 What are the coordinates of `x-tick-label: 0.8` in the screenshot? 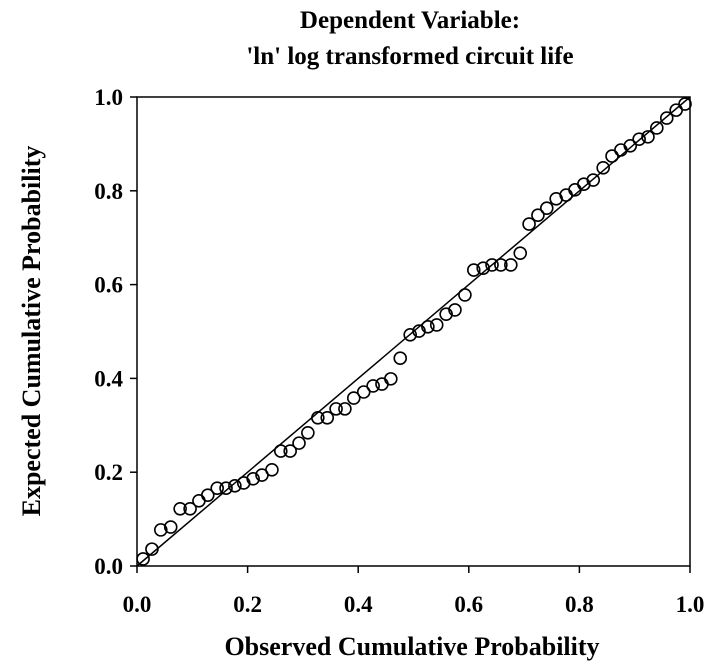 It's located at (579, 604).